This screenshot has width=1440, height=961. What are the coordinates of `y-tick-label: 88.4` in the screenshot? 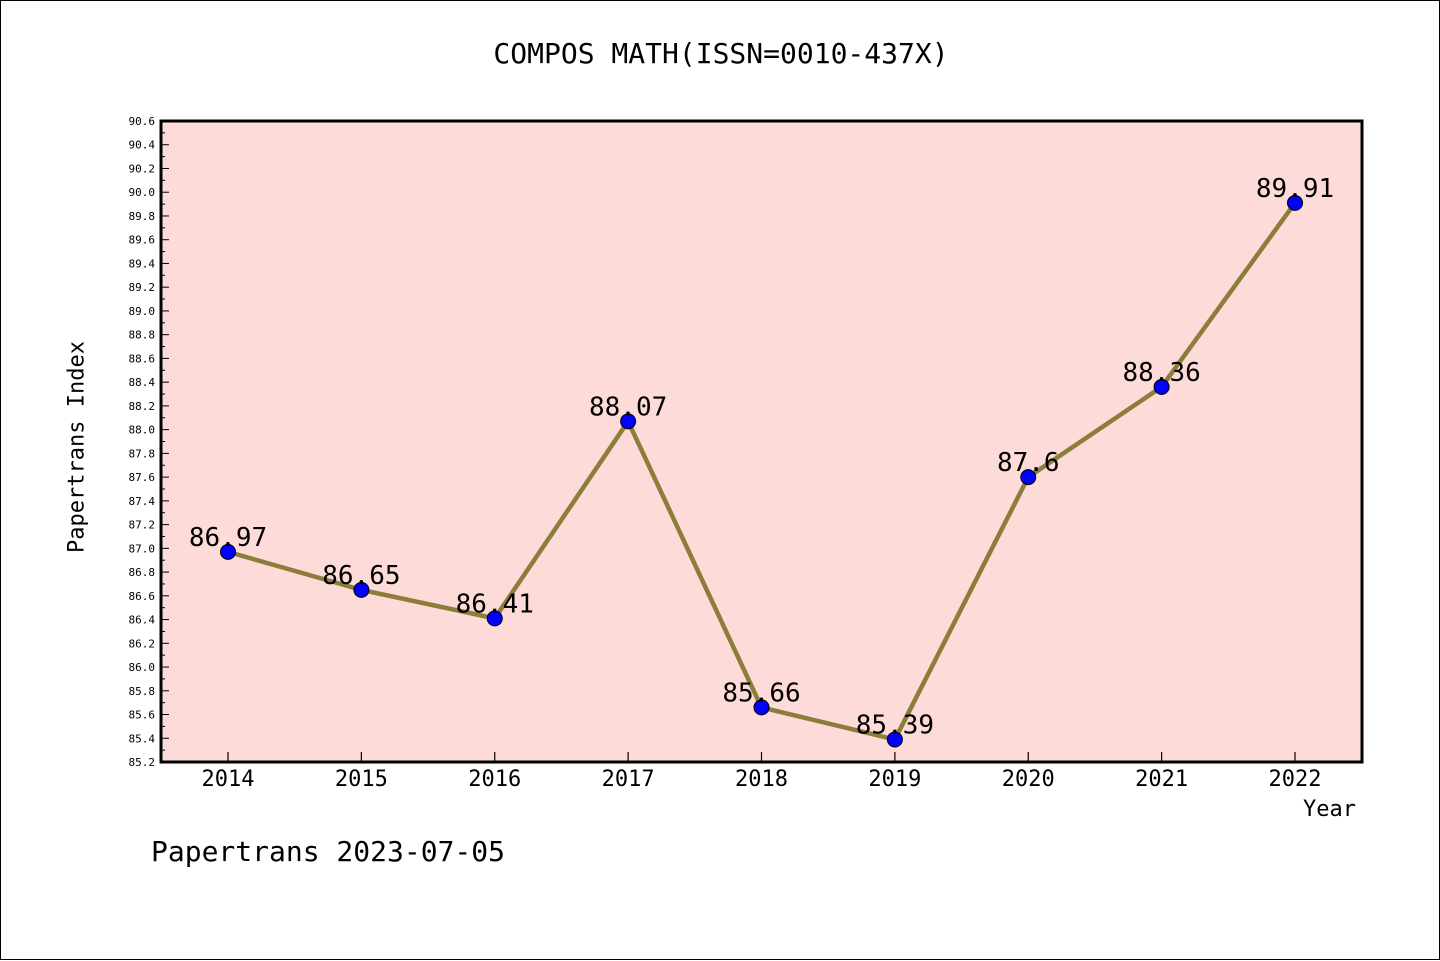 It's located at (142, 382).